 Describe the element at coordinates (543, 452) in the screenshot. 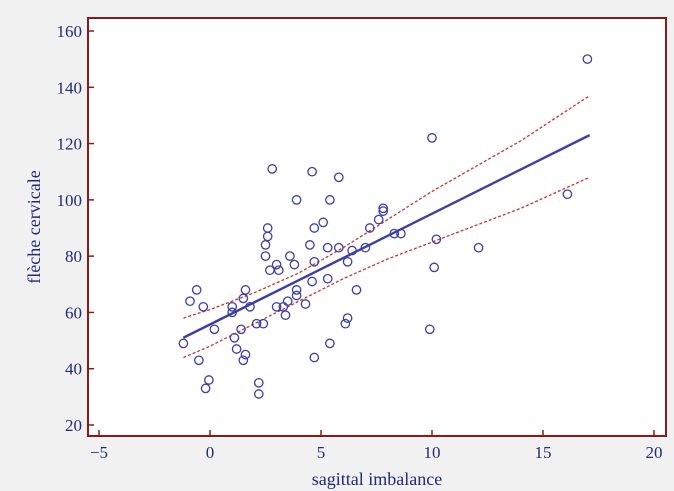

I see `x-tick-label: 15` at that location.